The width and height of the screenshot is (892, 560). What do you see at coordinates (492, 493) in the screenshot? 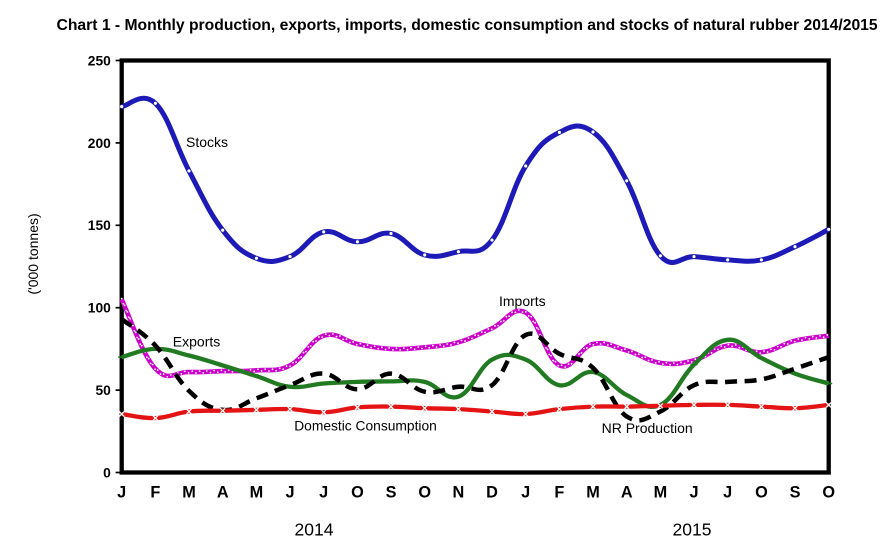
I see `svg-text: D` at bounding box center [492, 493].